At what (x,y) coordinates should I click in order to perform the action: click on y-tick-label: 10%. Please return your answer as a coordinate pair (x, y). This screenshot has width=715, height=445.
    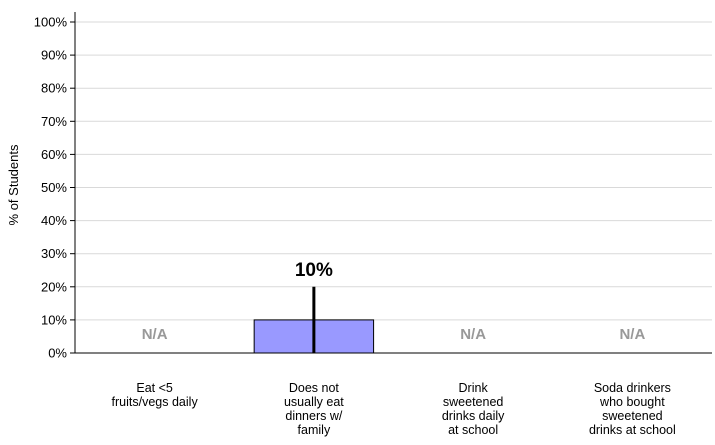
    Looking at the image, I should click on (54, 319).